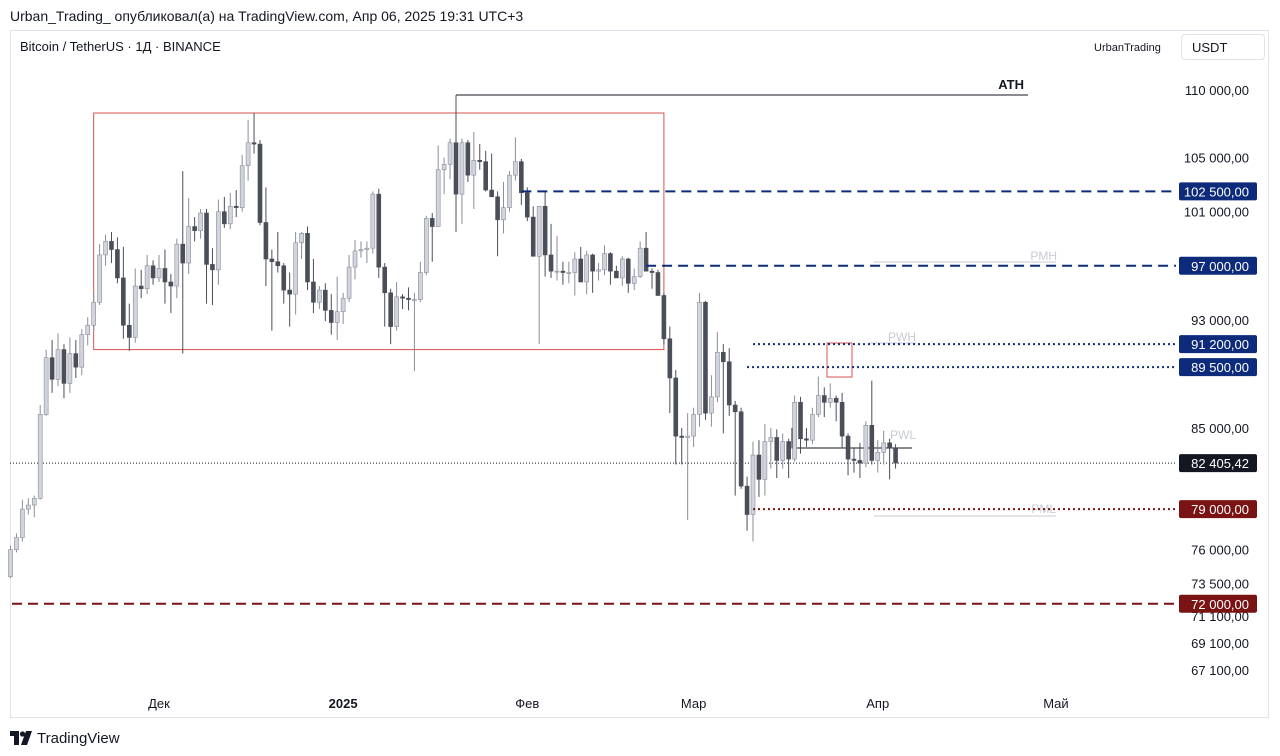  What do you see at coordinates (1220, 643) in the screenshot?
I see `y-tick-label: 69 100,00` at bounding box center [1220, 643].